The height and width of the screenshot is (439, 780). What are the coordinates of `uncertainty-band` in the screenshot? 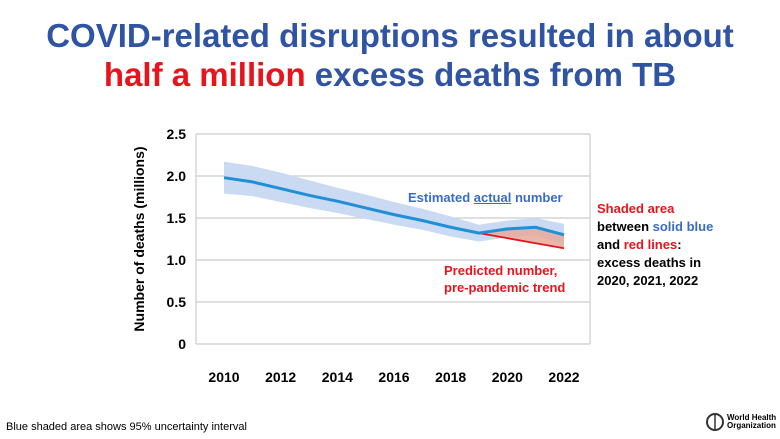 It's located at (394, 203).